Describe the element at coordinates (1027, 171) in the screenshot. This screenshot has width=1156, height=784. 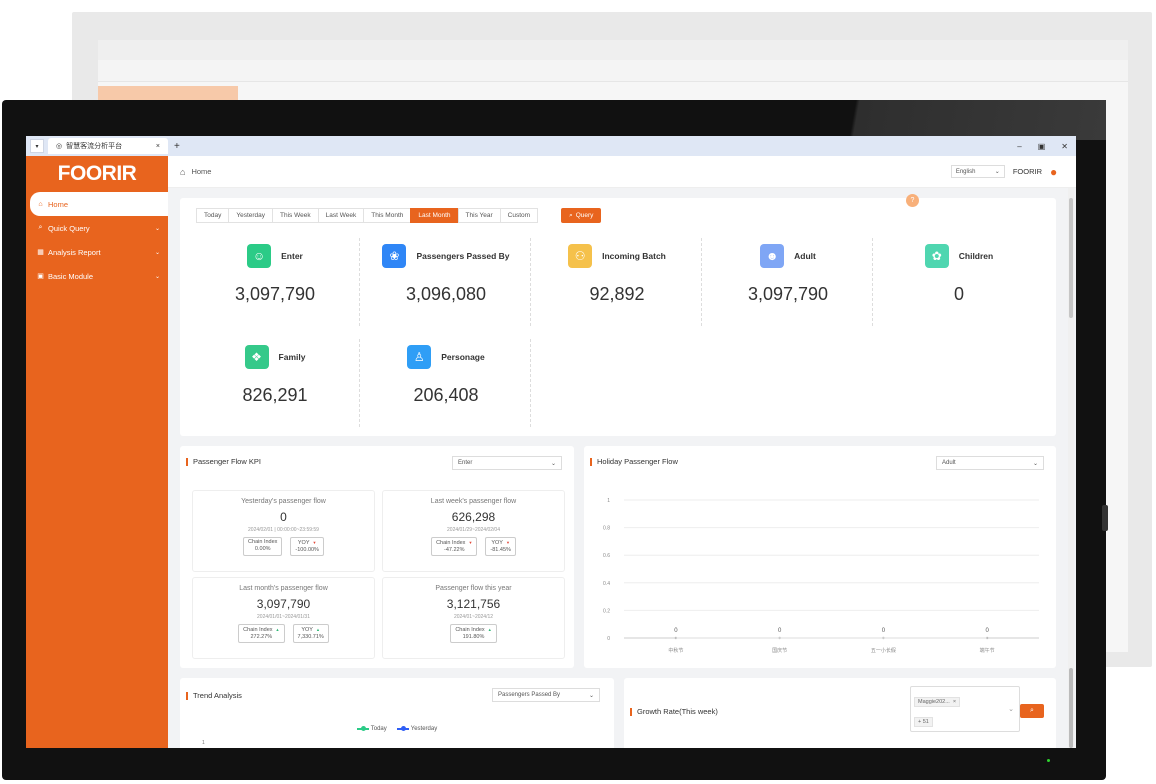
I see `username: FOORIR` at that location.